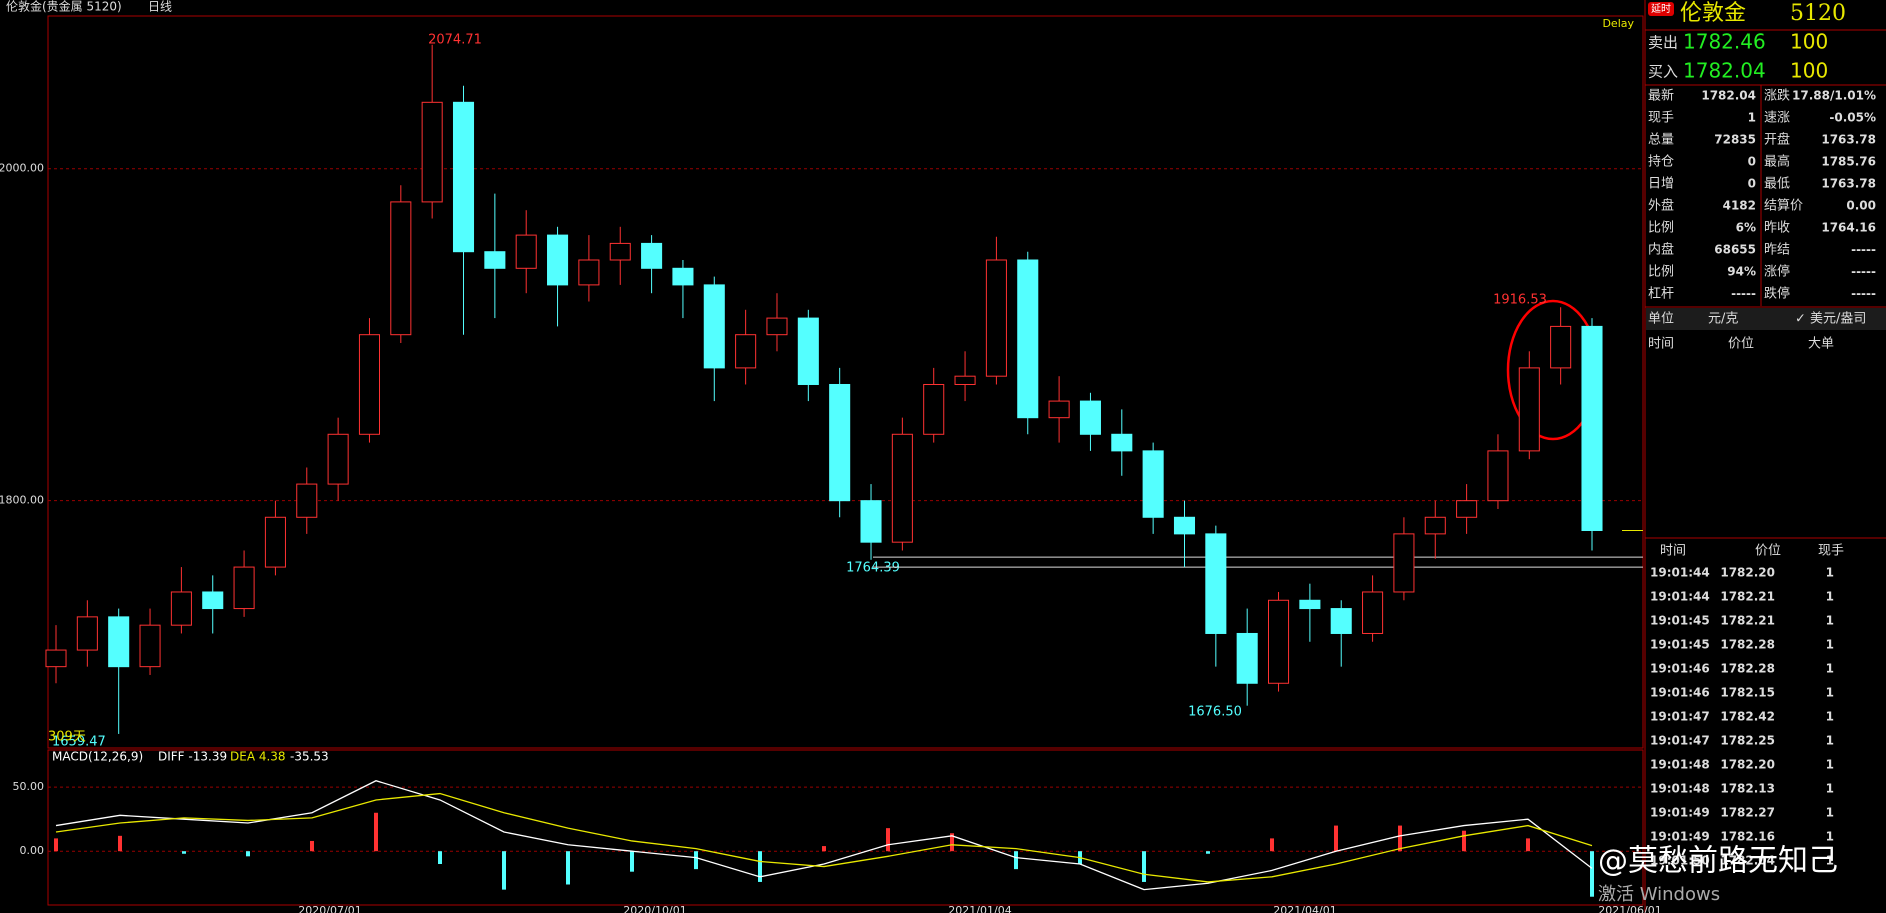 The width and height of the screenshot is (1886, 913). I want to click on column-header: 现手, so click(1831, 551).